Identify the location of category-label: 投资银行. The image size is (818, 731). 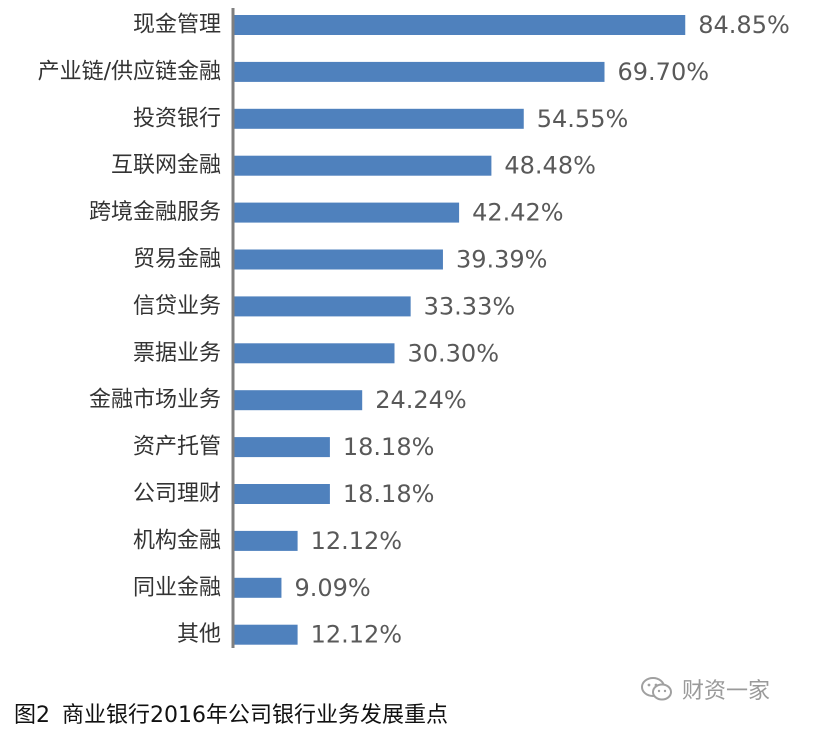
(177, 118).